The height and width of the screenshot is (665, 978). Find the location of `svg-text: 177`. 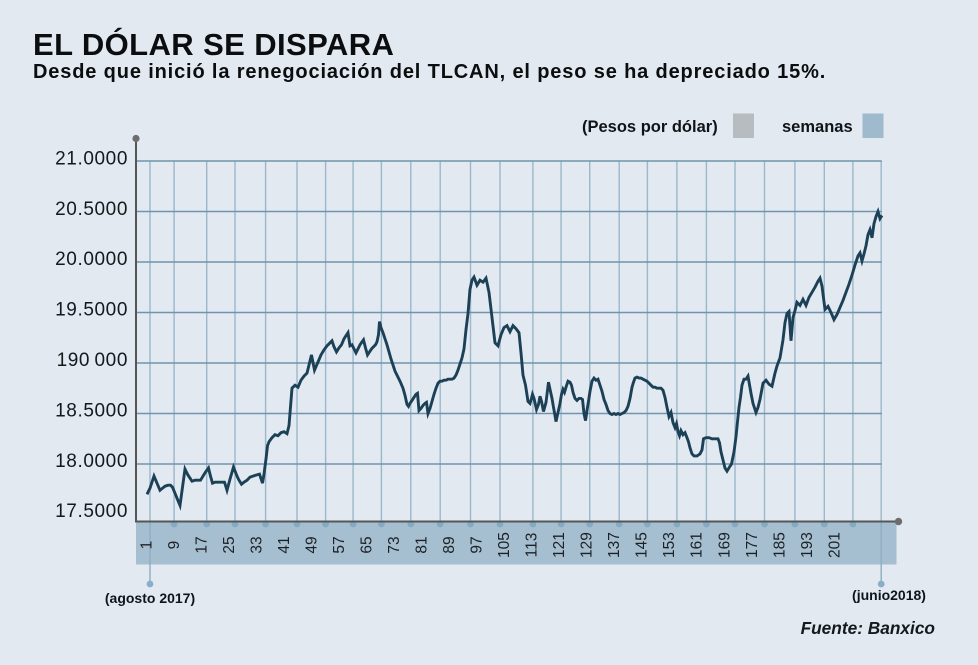

svg-text: 177 is located at coordinates (752, 545).